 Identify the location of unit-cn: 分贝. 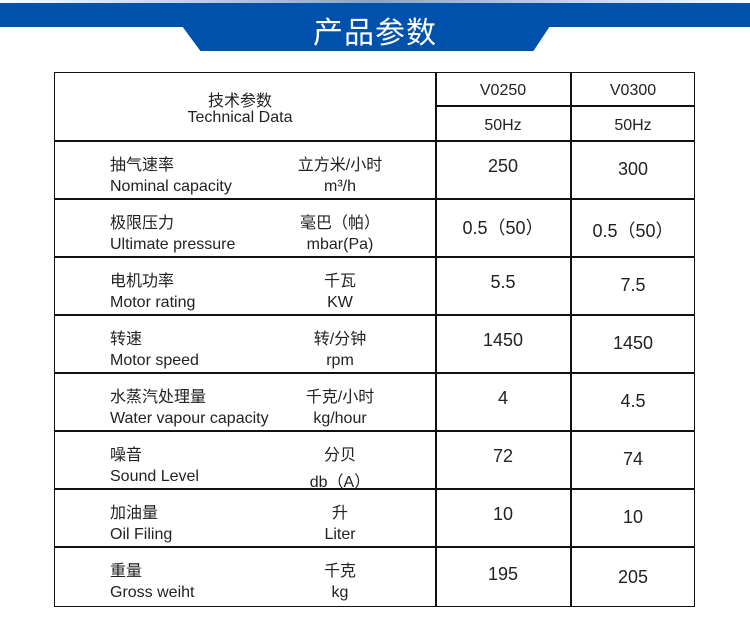
(340, 455).